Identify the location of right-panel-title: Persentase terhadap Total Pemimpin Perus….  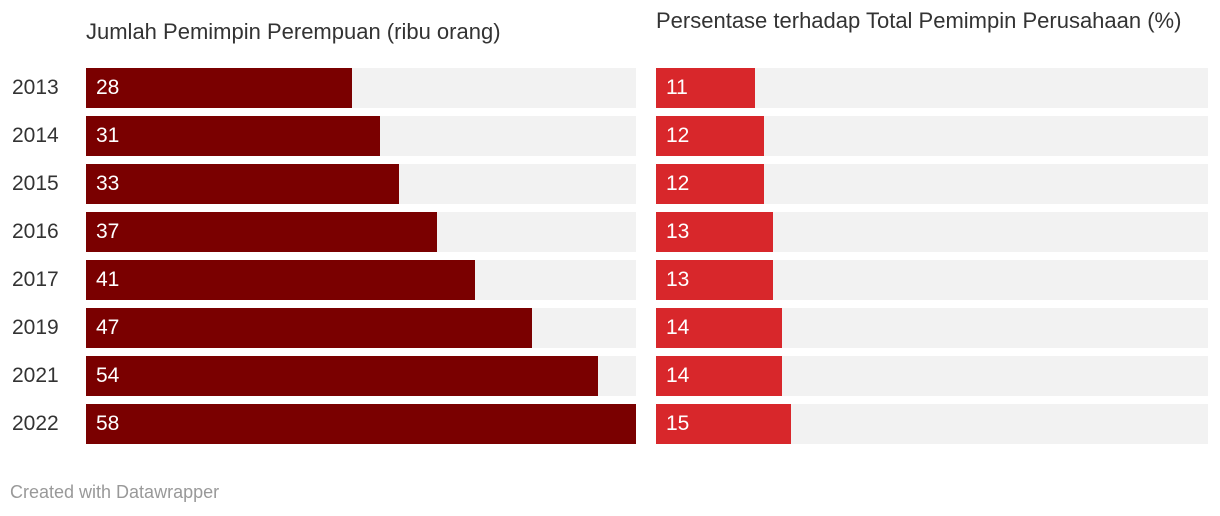
(919, 20).